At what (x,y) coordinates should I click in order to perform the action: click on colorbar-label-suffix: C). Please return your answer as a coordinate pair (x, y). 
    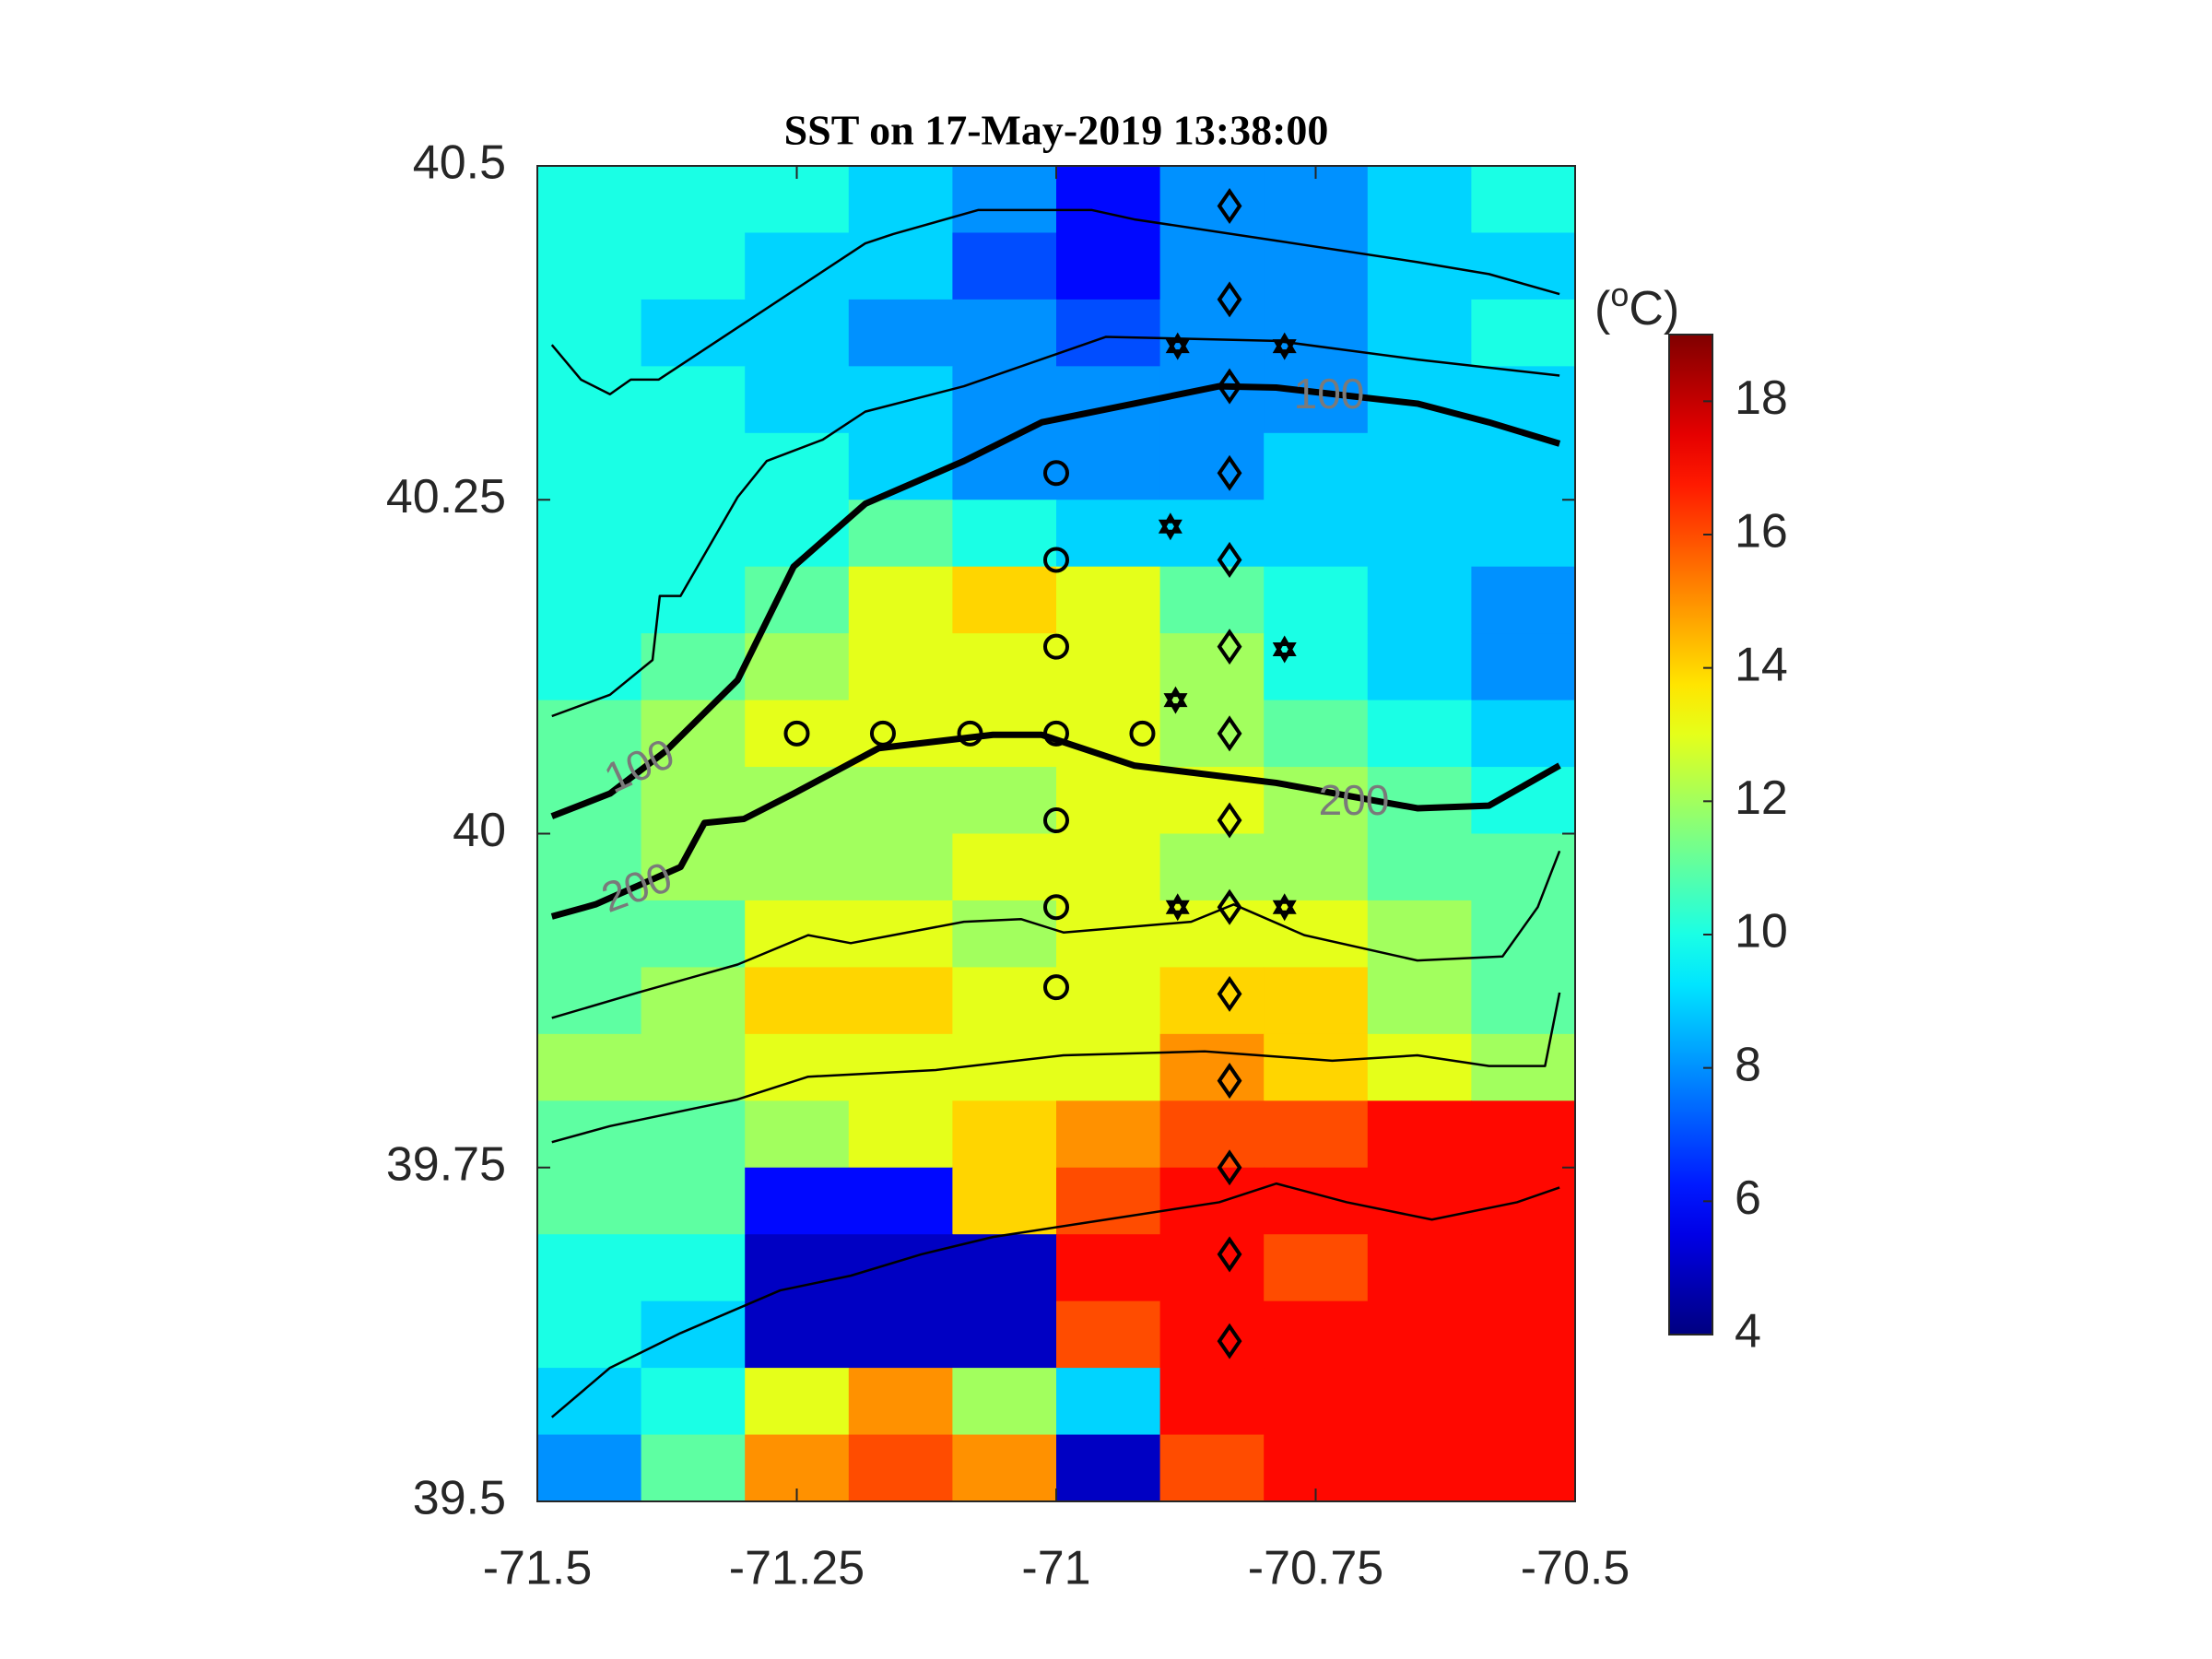
    Looking at the image, I should click on (1654, 308).